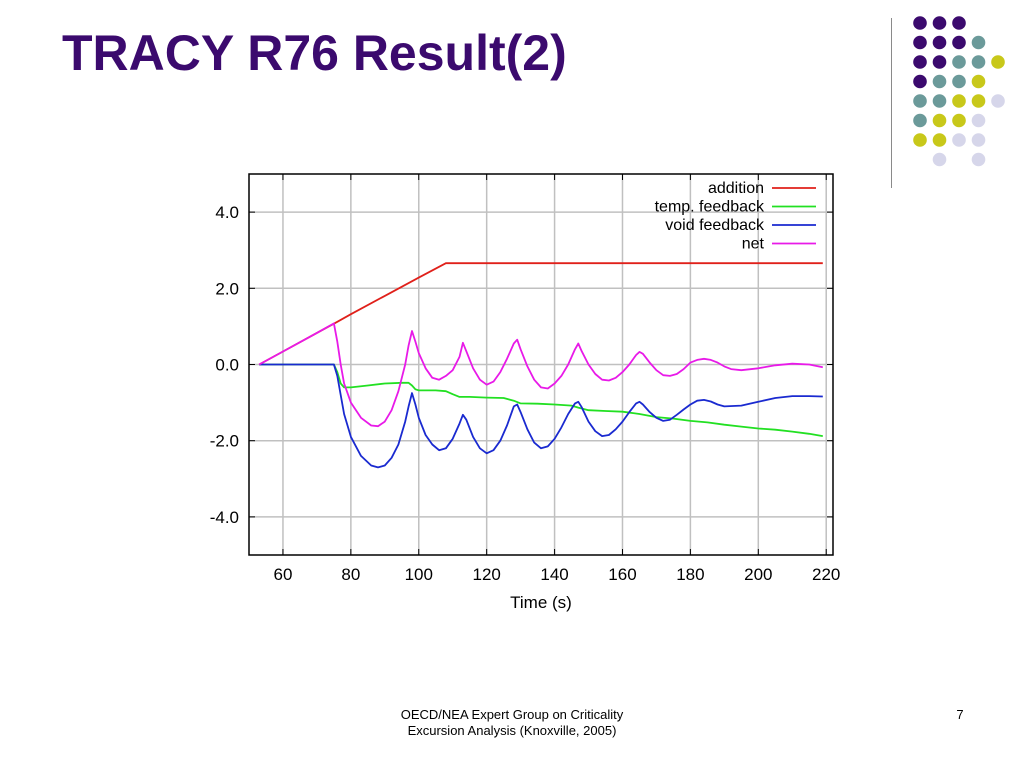 This screenshot has height=768, width=1024. Describe the element at coordinates (959, 91) in the screenshot. I see `decorative-dot-grid` at that location.